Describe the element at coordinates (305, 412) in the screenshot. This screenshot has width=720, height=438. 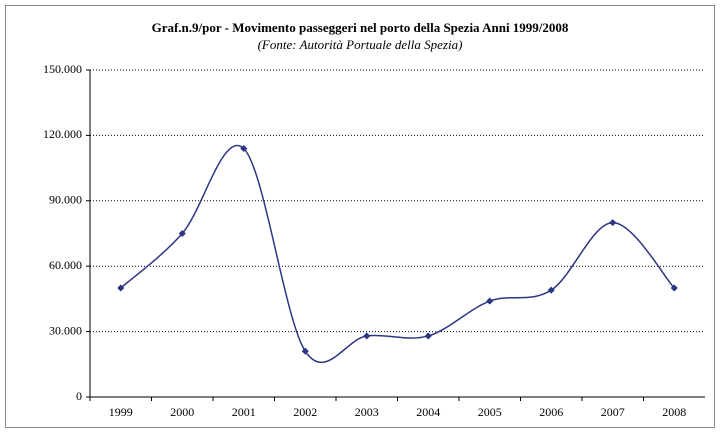
I see `x-tick-label: 2002` at that location.